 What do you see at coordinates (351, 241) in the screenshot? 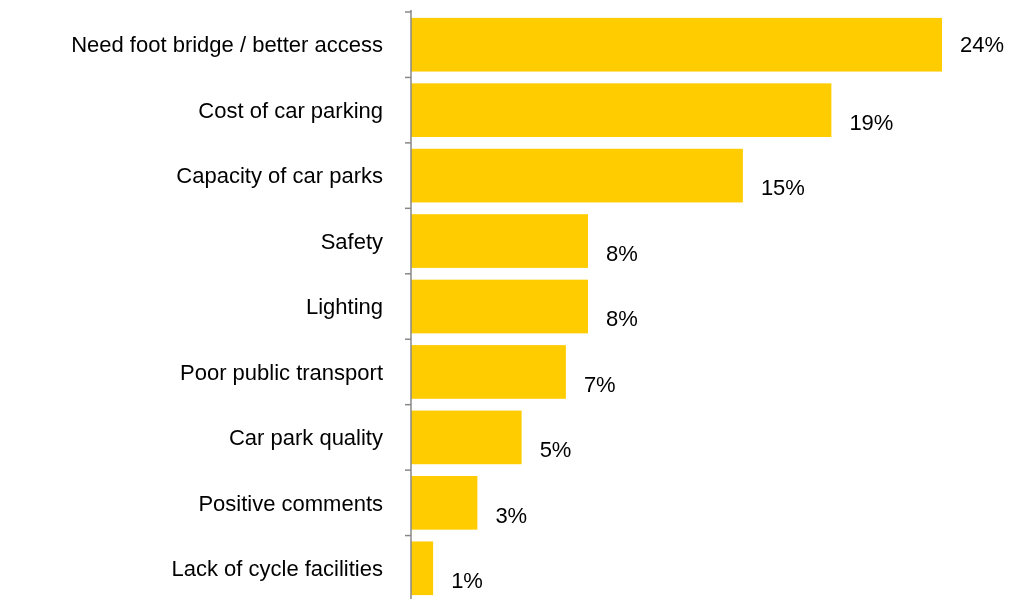
I see `y-tick-label: Safety` at bounding box center [351, 241].